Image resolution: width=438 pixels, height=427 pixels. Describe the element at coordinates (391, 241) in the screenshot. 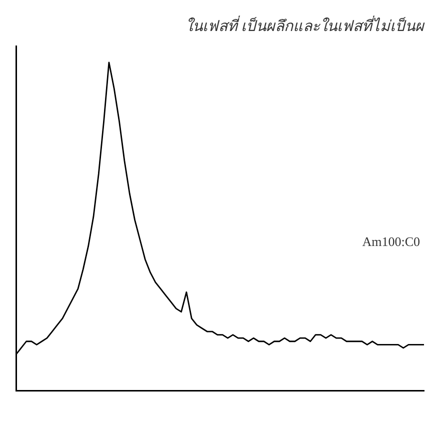

I see `annotation: Am100:C0` at that location.